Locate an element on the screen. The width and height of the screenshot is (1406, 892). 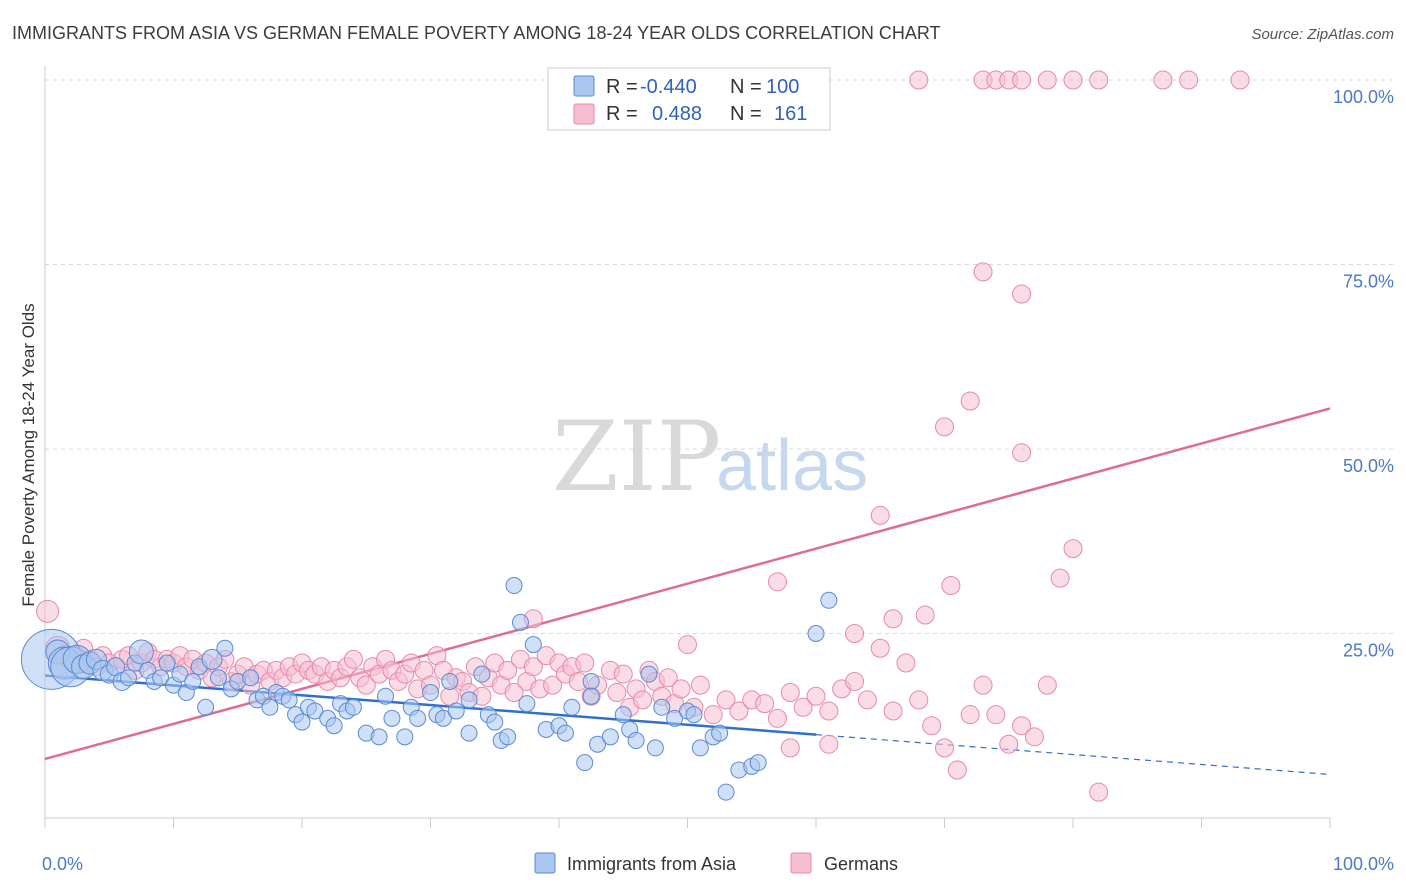
legend-box: R = -0.440 N = 100 R = 0.488 N = 161 is located at coordinates (689, 99).